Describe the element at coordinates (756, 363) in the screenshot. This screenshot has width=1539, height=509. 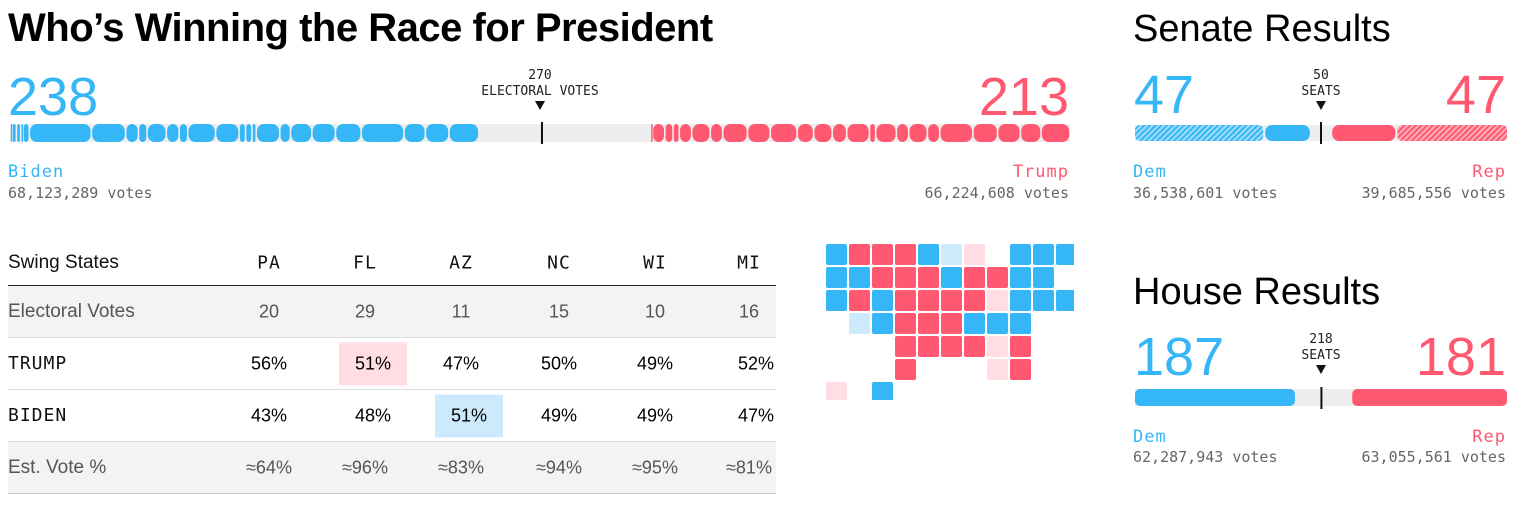
I see `table-cell: 52%` at that location.